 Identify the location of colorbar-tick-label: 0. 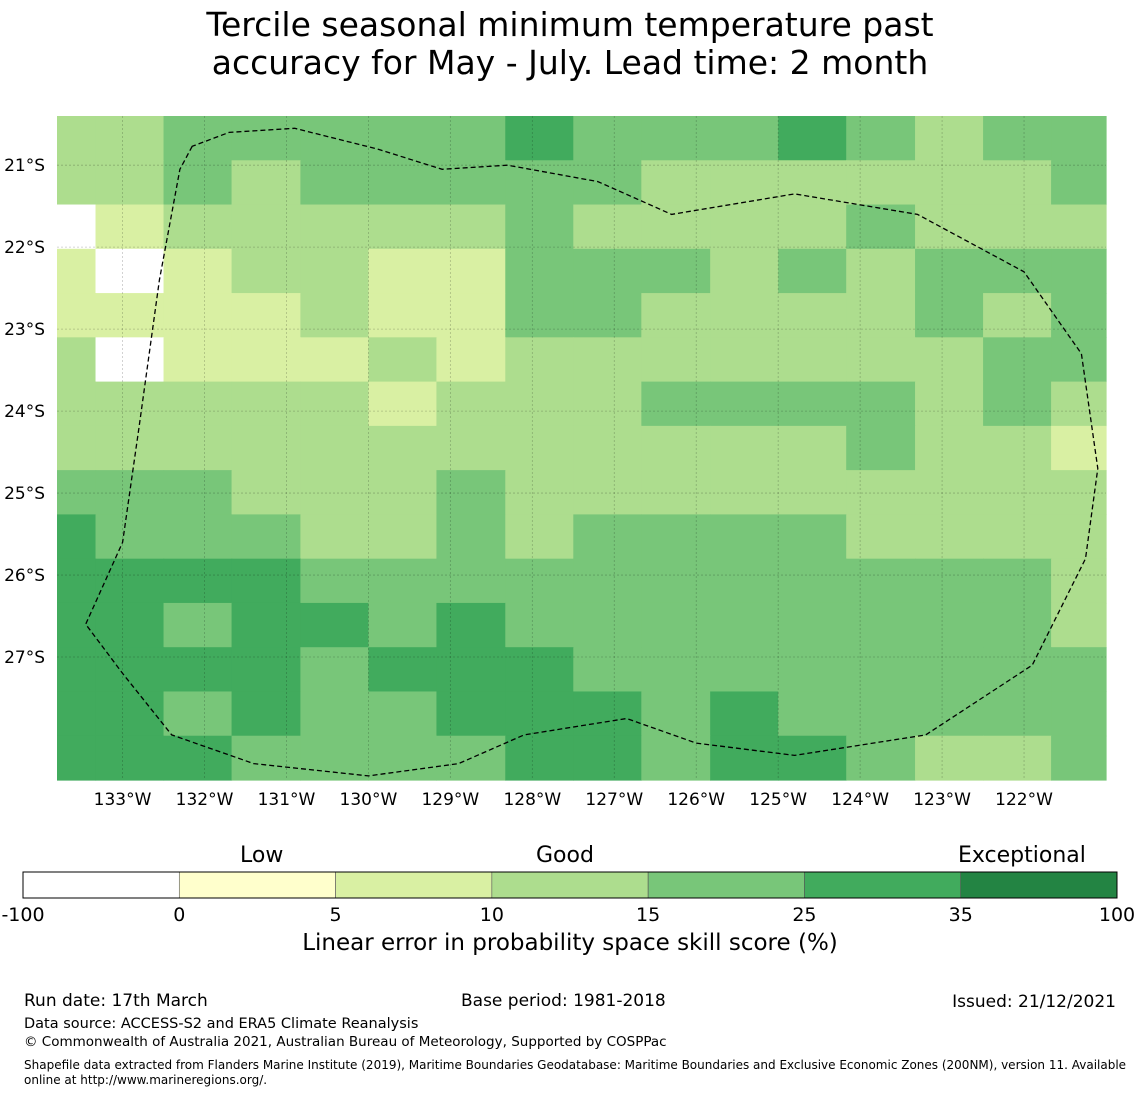
(179, 915).